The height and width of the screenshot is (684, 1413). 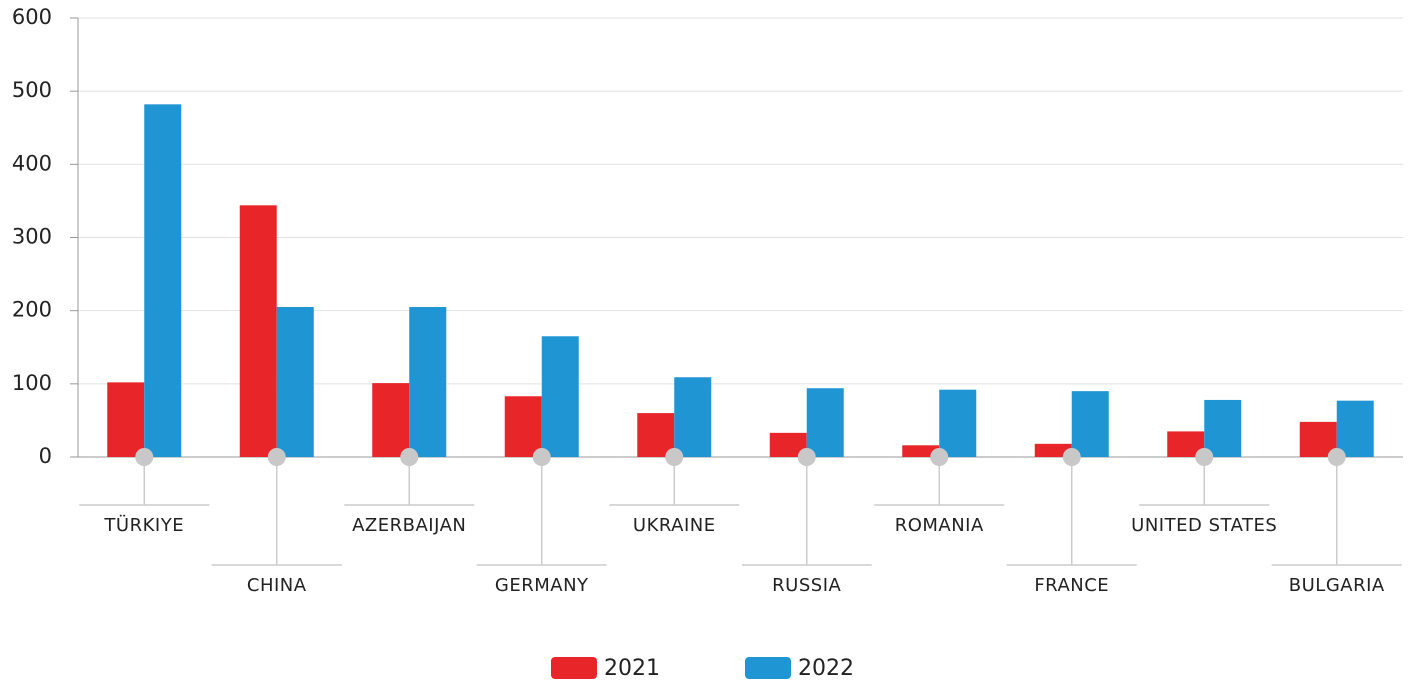 What do you see at coordinates (32, 237) in the screenshot?
I see `y-tick-label: 300` at bounding box center [32, 237].